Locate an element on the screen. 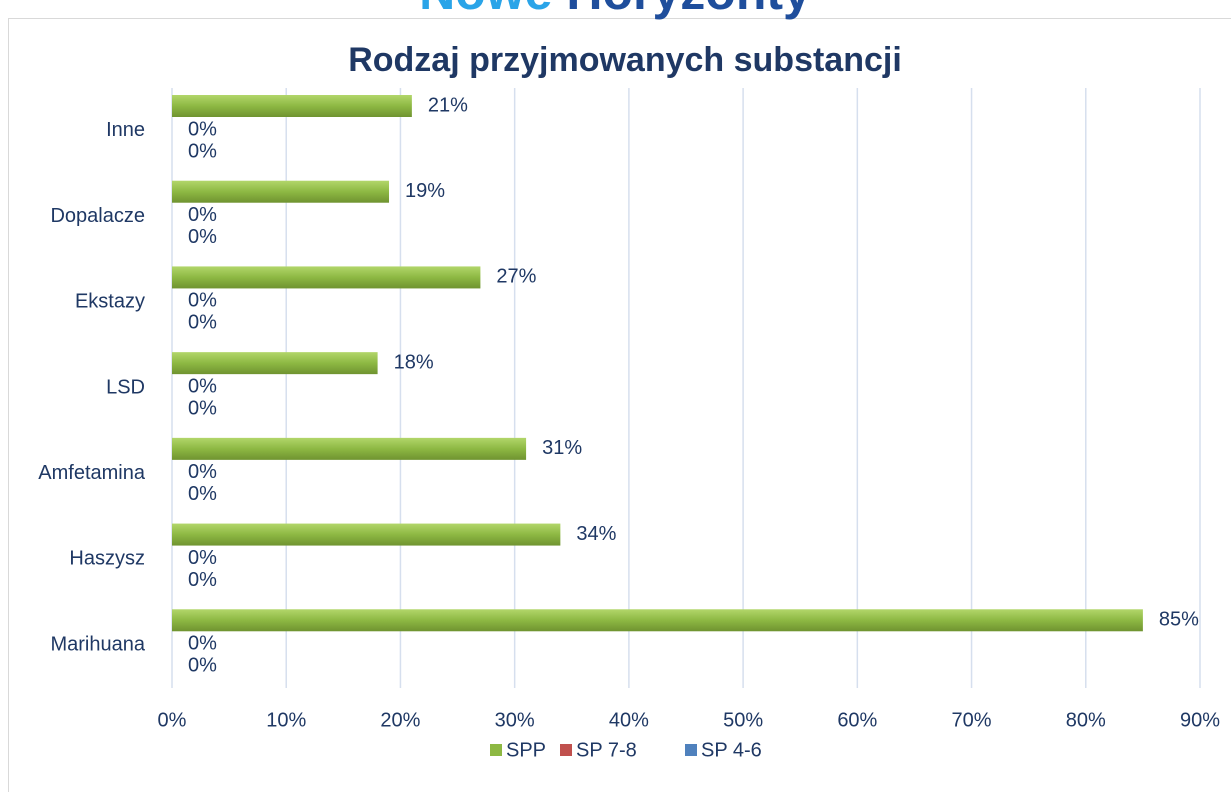 This screenshot has width=1231, height=792. x-tick-label: 90% is located at coordinates (1200, 720).